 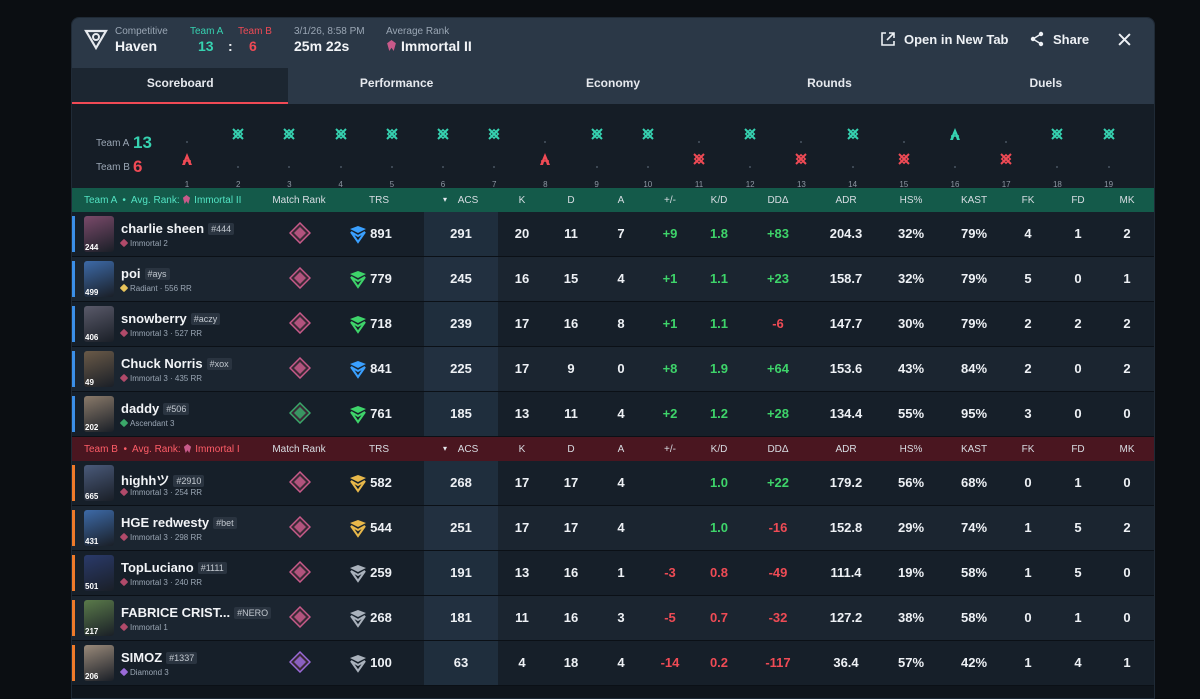 What do you see at coordinates (99, 414) in the screenshot?
I see `player-avatar: 202` at bounding box center [99, 414].